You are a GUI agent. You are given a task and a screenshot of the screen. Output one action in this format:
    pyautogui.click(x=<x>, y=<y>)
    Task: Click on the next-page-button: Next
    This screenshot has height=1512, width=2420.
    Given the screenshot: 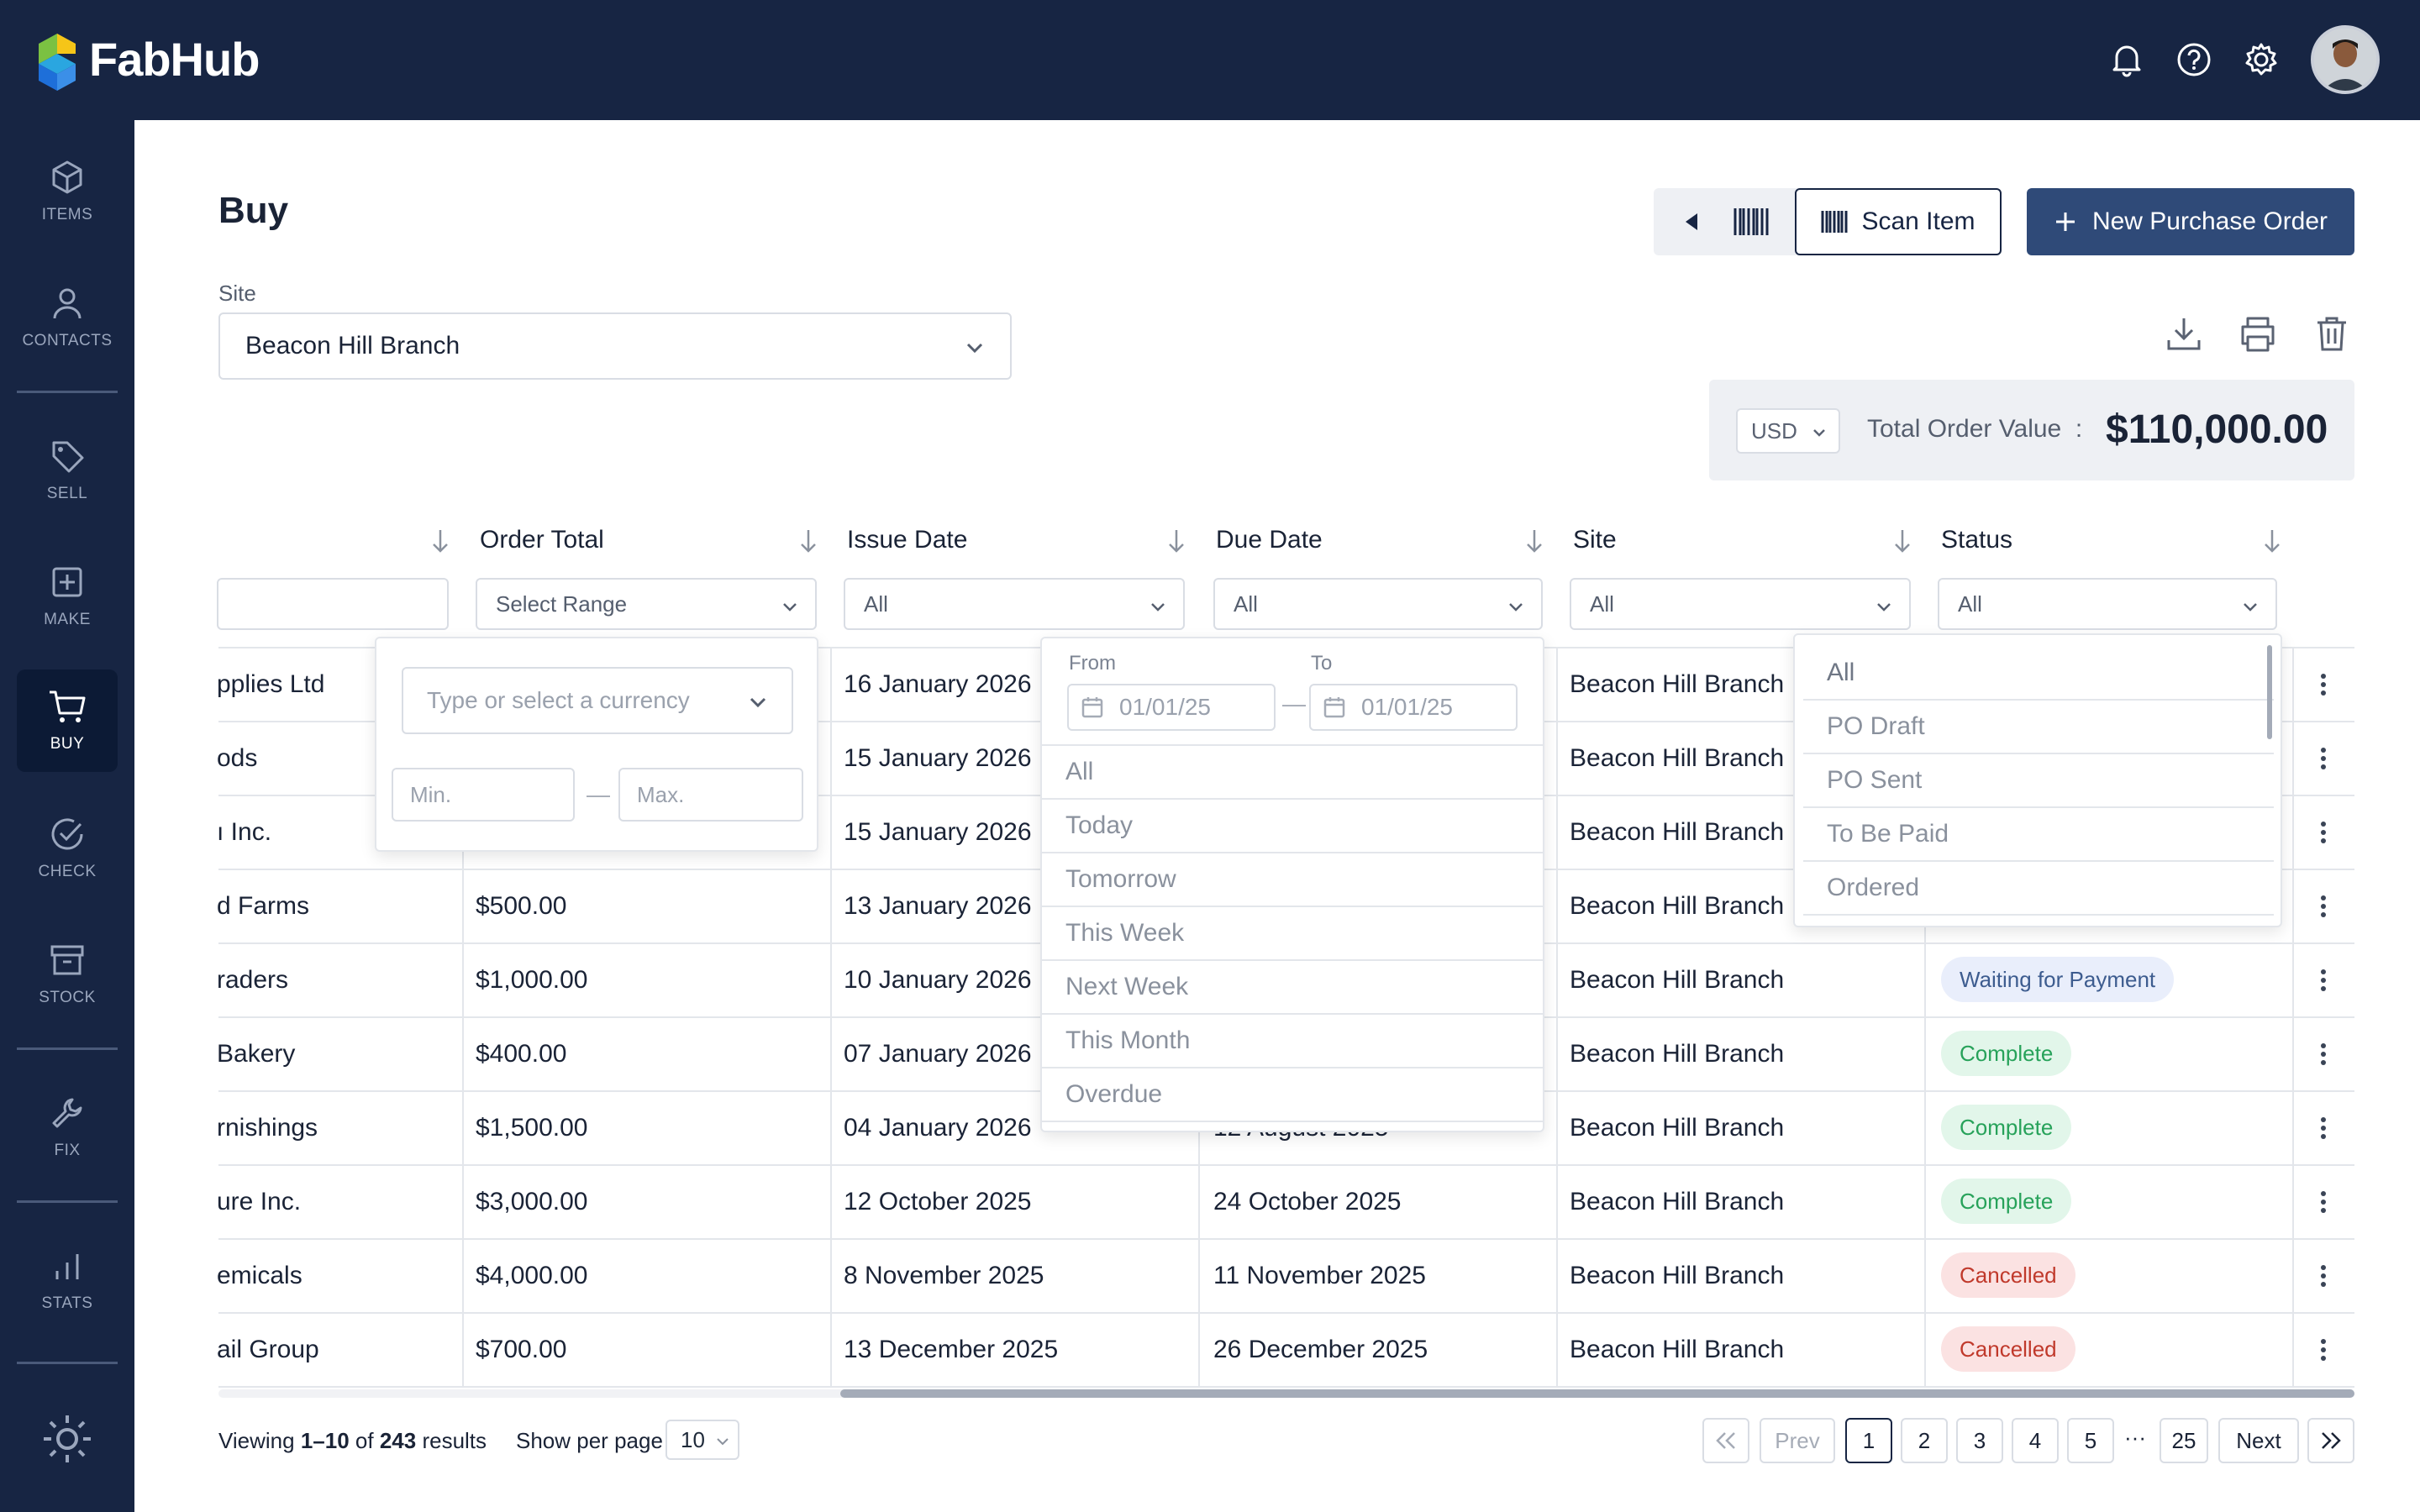 What is the action you would take?
    pyautogui.click(x=2258, y=1440)
    